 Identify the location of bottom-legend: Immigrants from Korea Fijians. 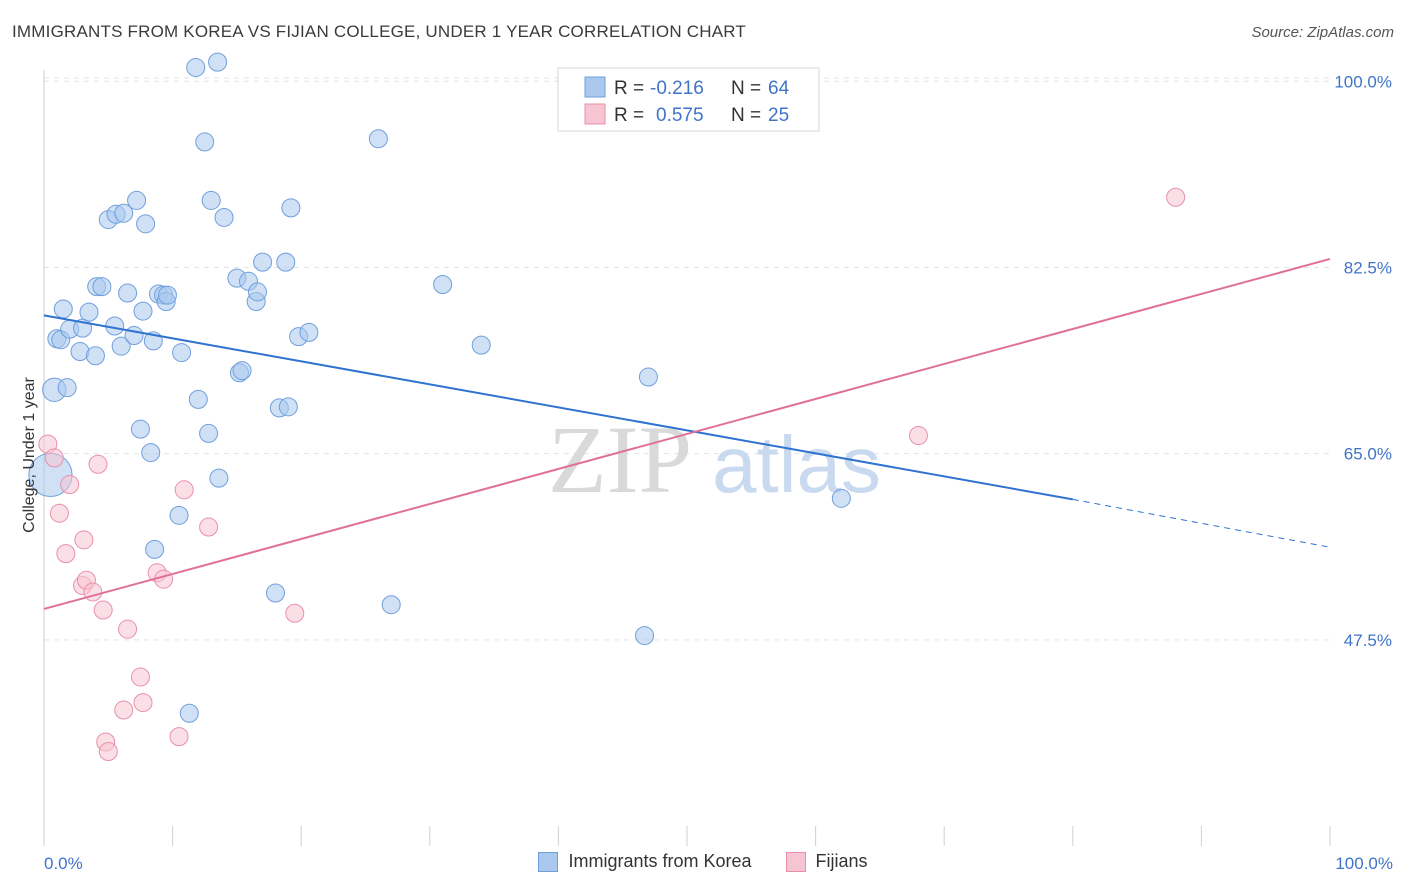
(703, 861).